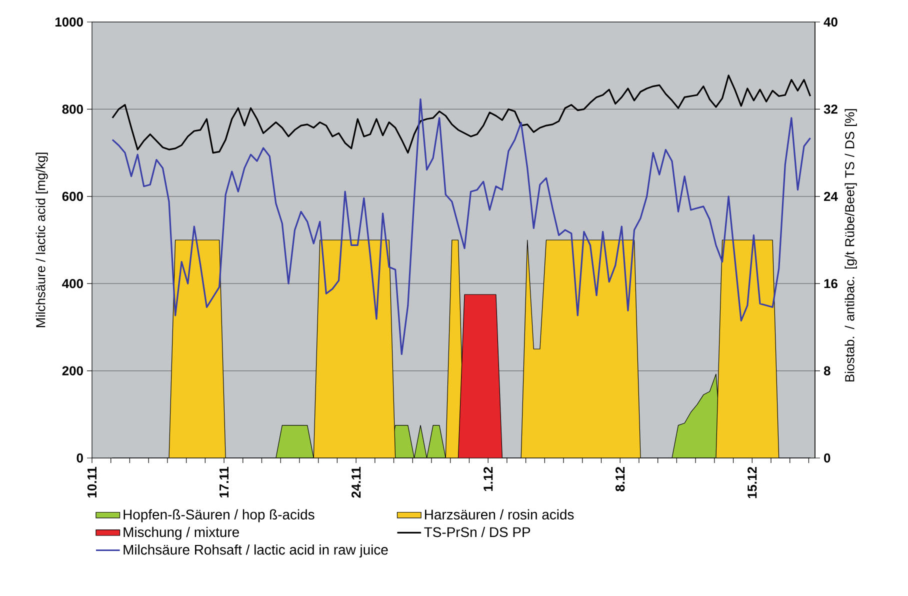 This screenshot has height=596, width=908. What do you see at coordinates (752, 482) in the screenshot?
I see `x-tick-label: 15.12` at bounding box center [752, 482].